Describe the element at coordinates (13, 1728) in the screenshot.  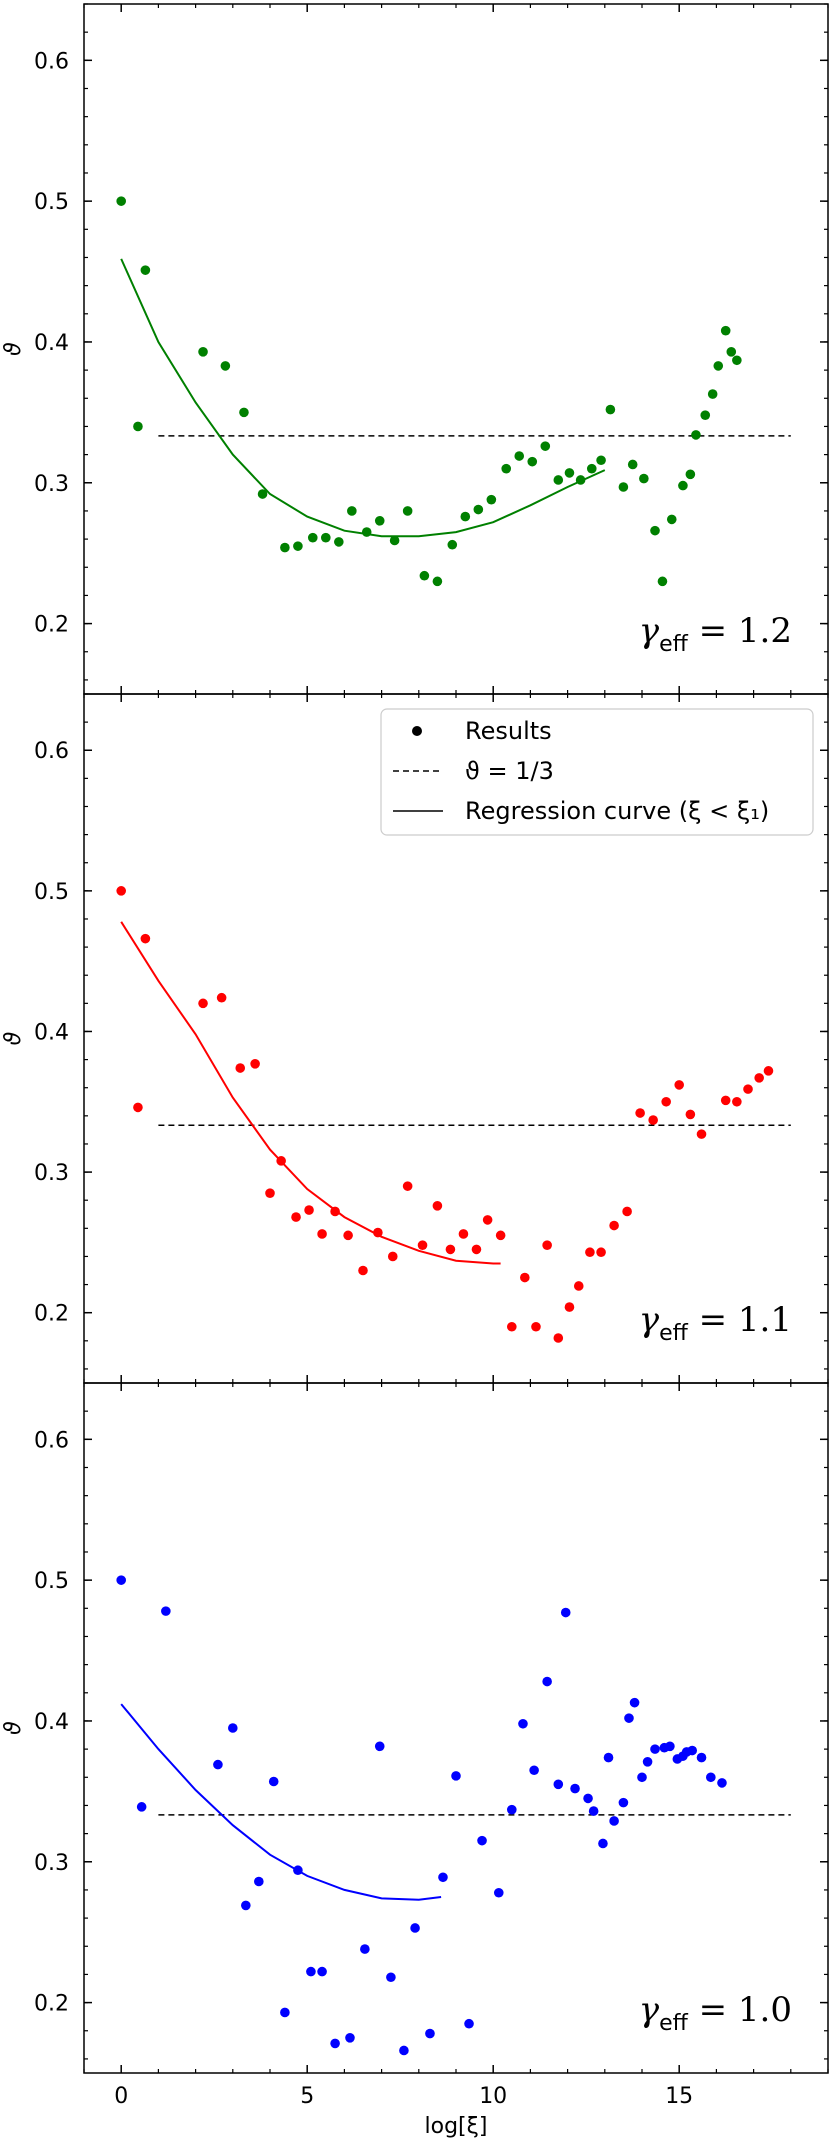
I see `y-axis-label: ϑ` at that location.